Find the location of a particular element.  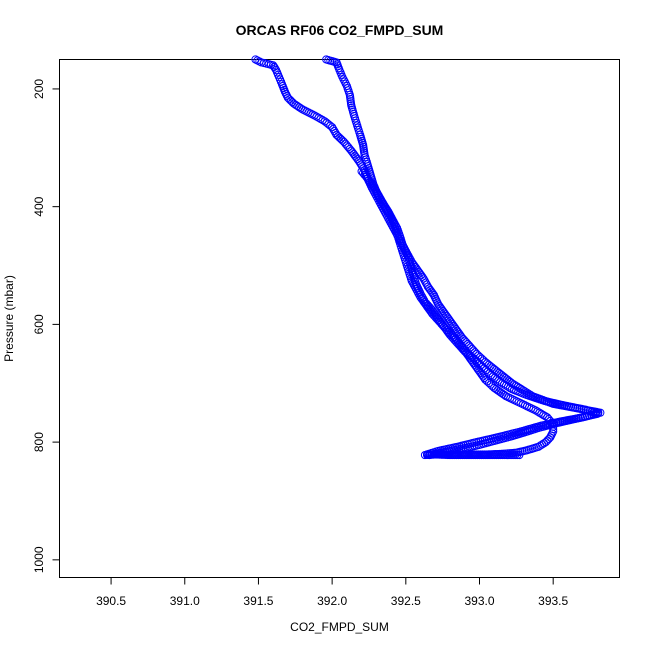

y-tick-label: 400 is located at coordinates (39, 206).